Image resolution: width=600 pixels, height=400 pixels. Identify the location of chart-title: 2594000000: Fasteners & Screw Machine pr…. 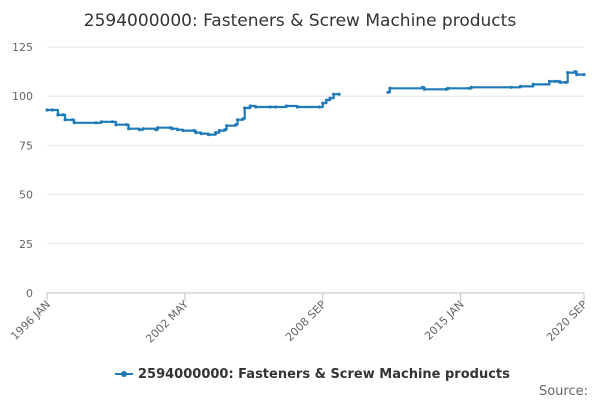
(300, 21).